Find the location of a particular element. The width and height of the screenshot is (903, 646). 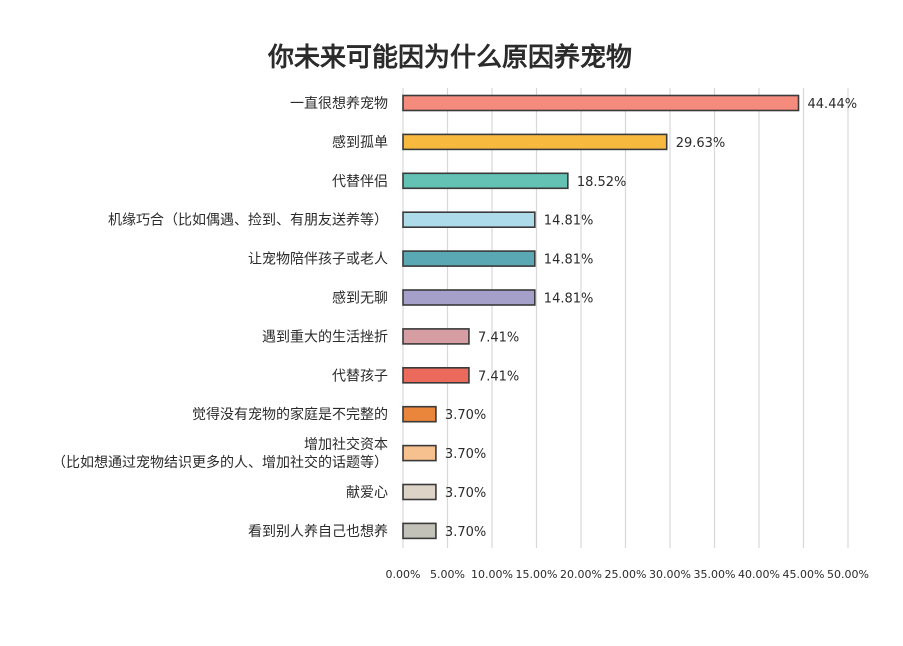

x-tick-label: 15.00% is located at coordinates (537, 574).